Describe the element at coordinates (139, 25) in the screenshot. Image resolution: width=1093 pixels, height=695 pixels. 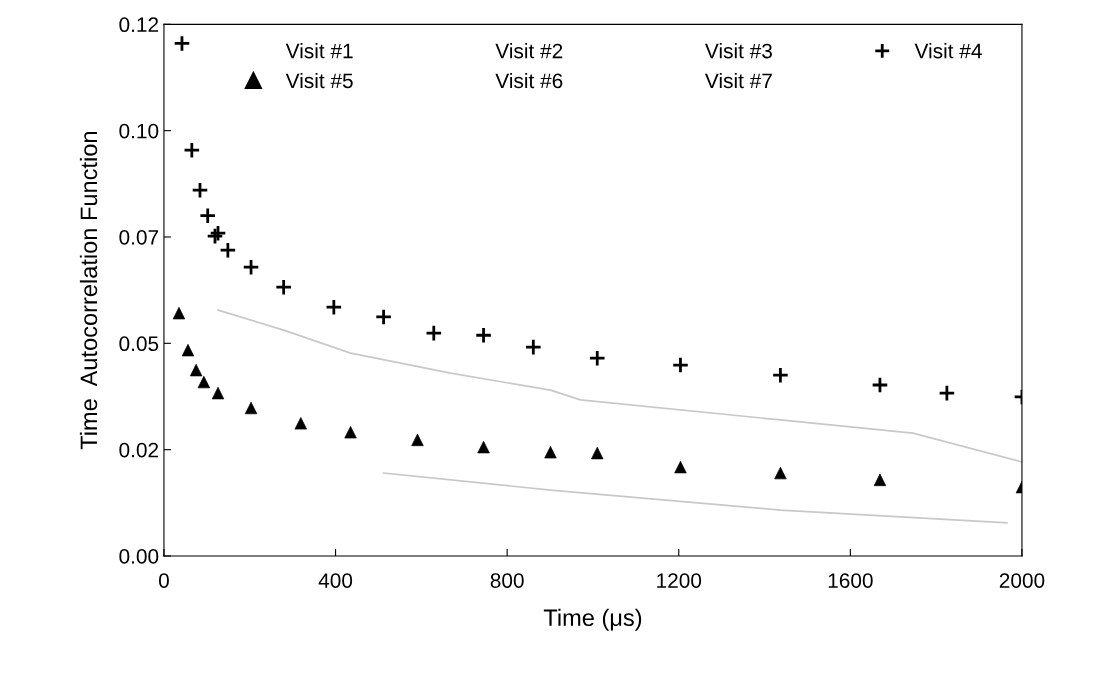
I see `y-tick-label: 0.12` at that location.